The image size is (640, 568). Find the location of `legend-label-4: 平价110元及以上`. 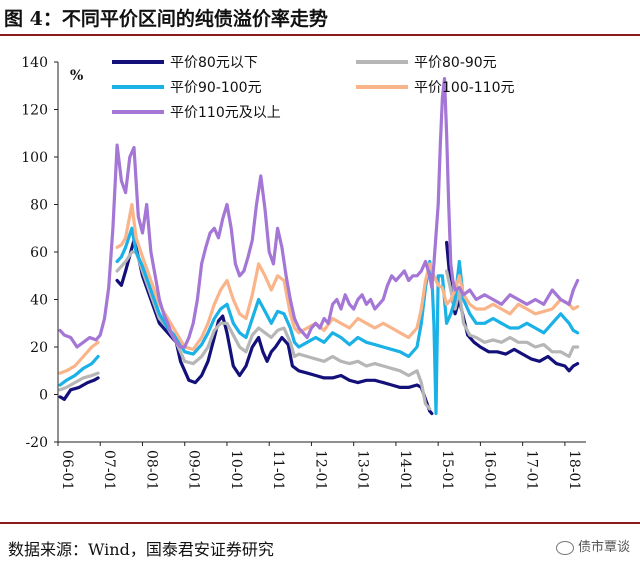

legend-label-4: 平价110元及以上 is located at coordinates (225, 113).